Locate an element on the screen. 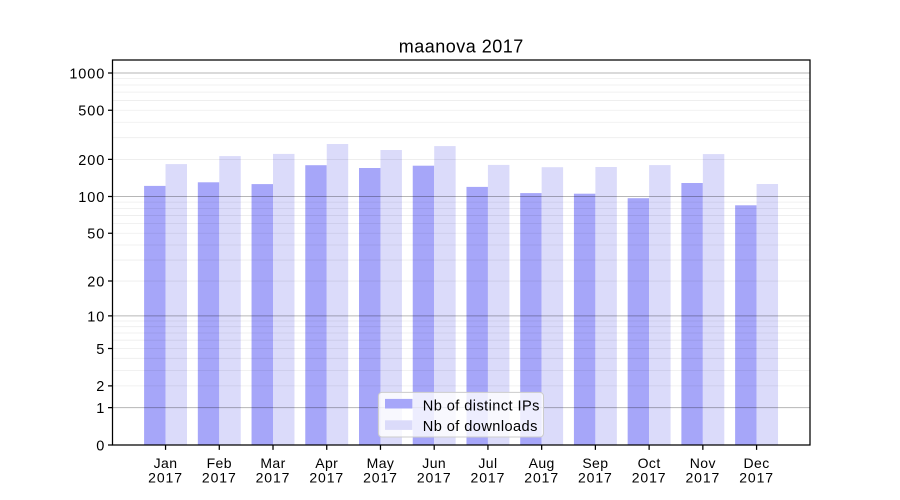  svg-text: 0 is located at coordinates (100, 446).